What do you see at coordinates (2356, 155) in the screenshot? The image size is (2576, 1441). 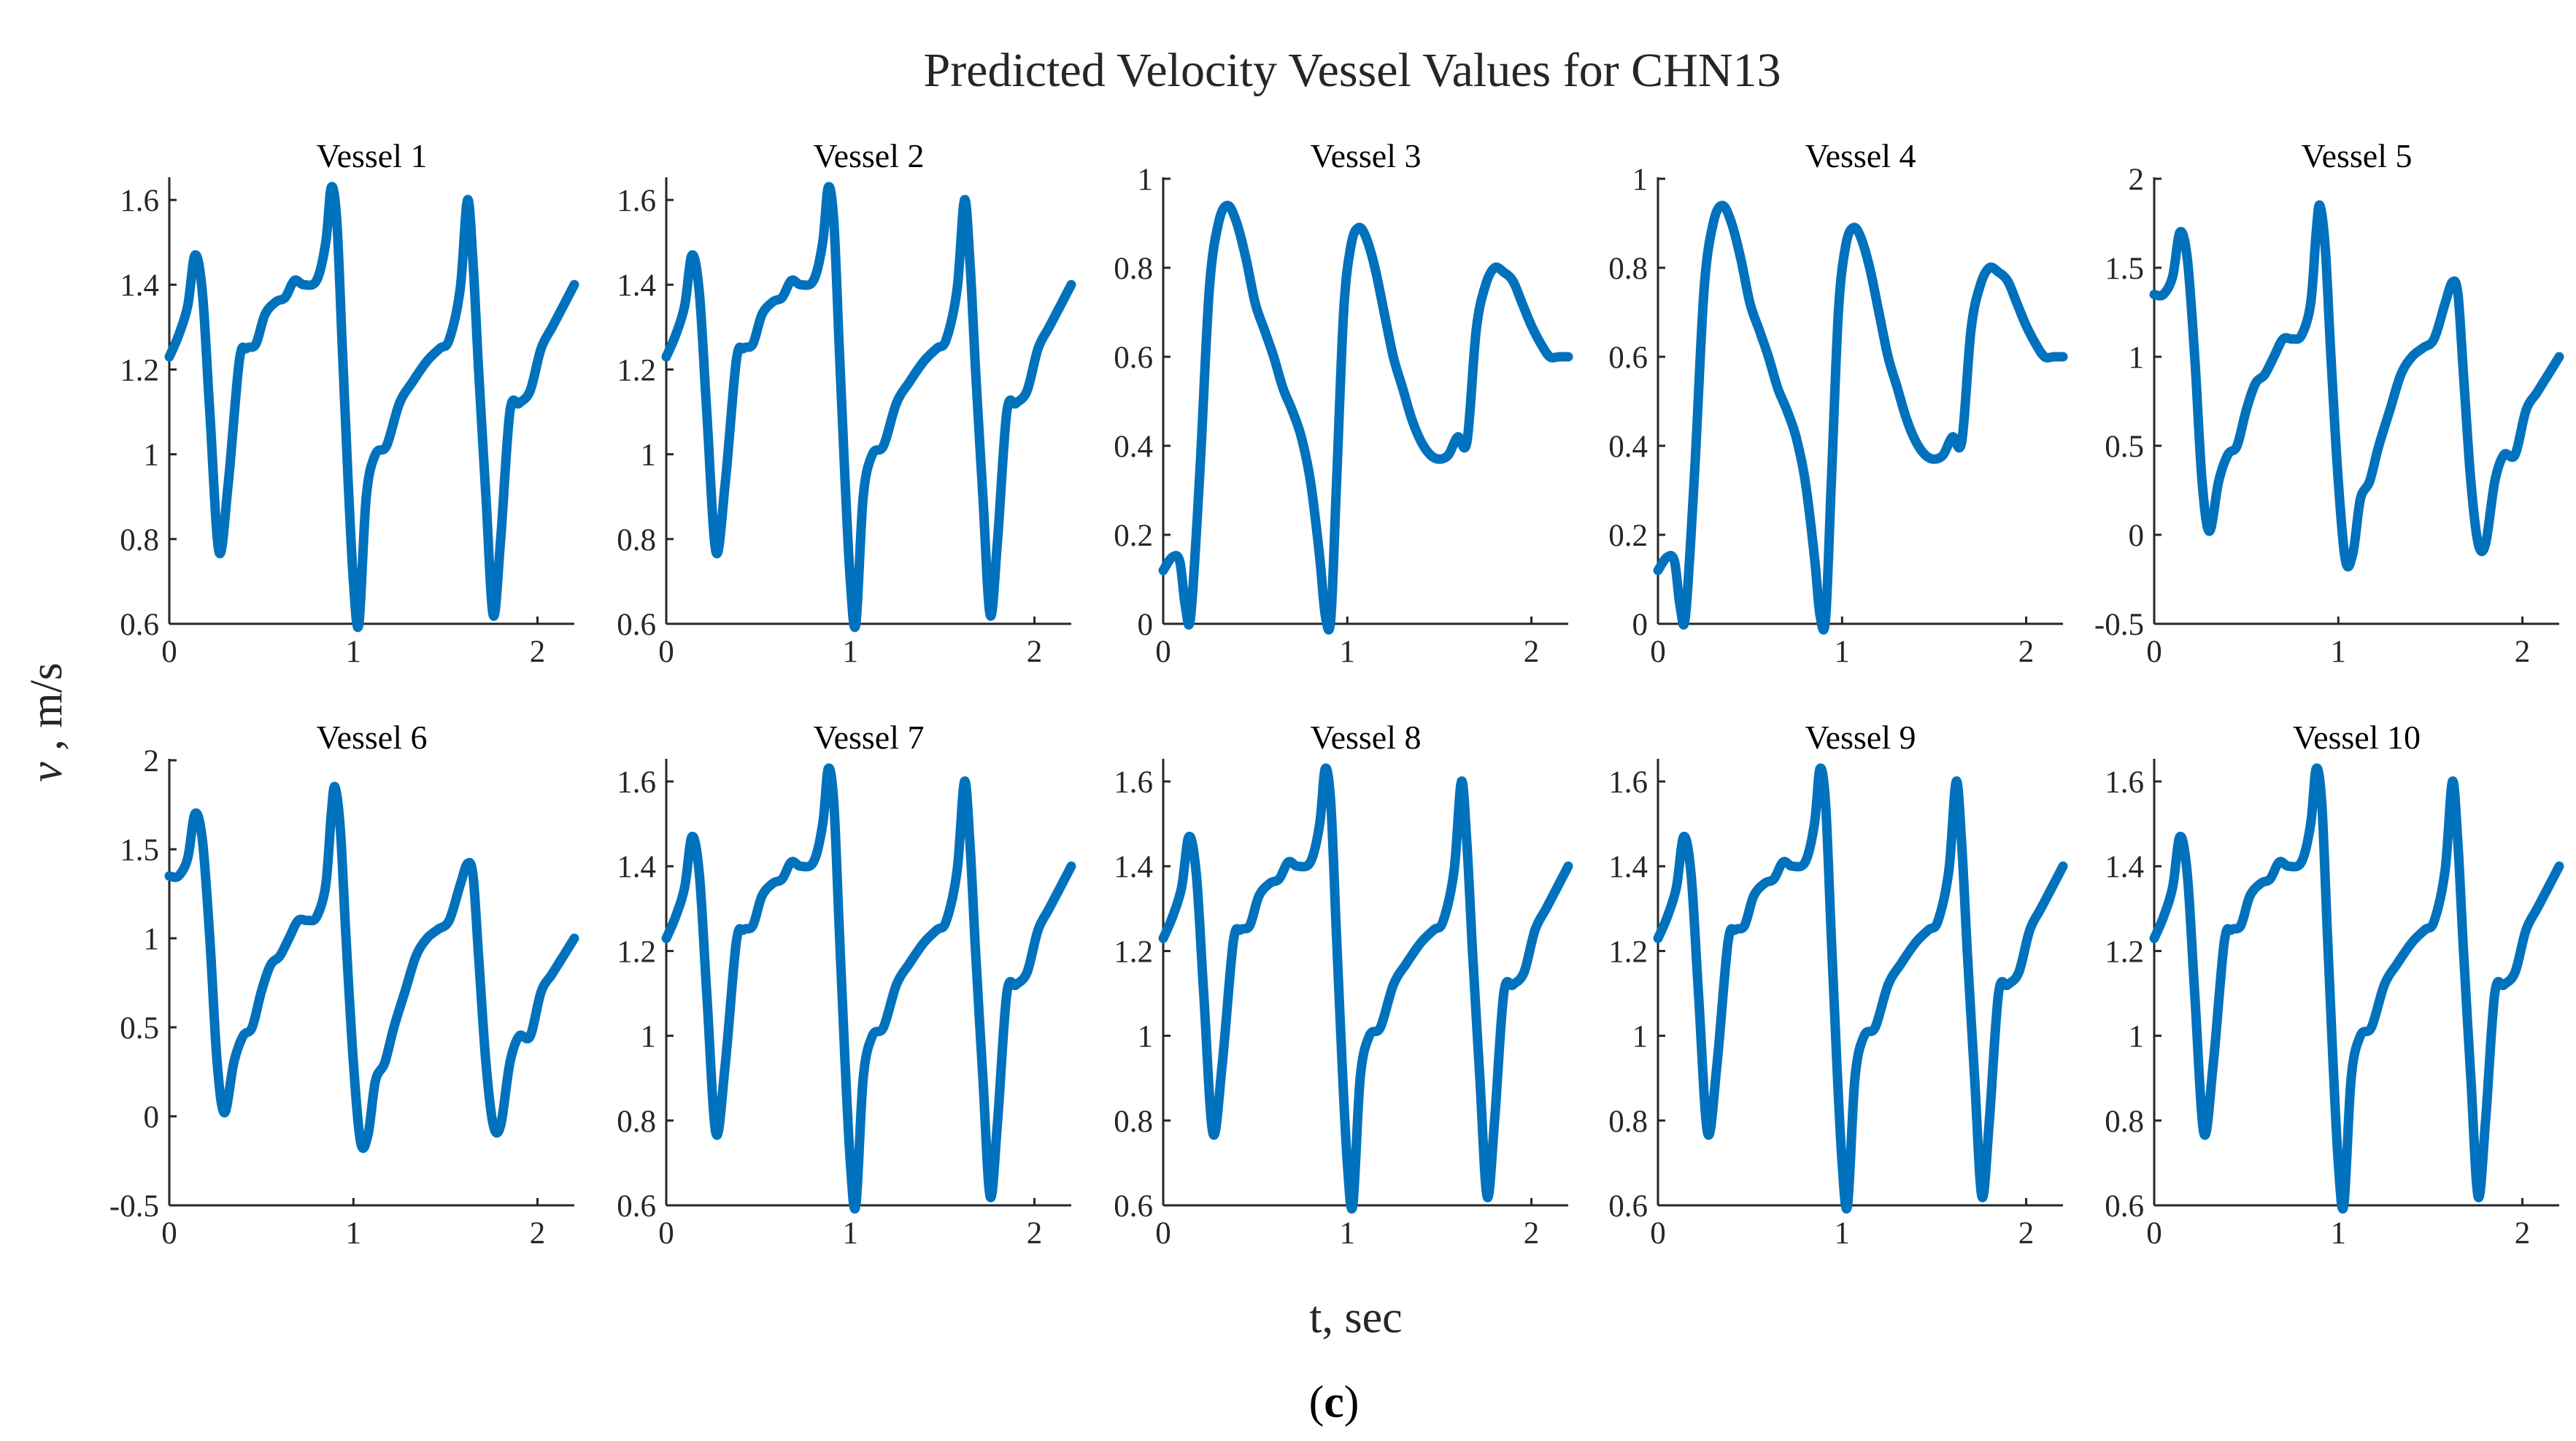 I see `panel-title-vessel-5: Vessel 5` at bounding box center [2356, 155].